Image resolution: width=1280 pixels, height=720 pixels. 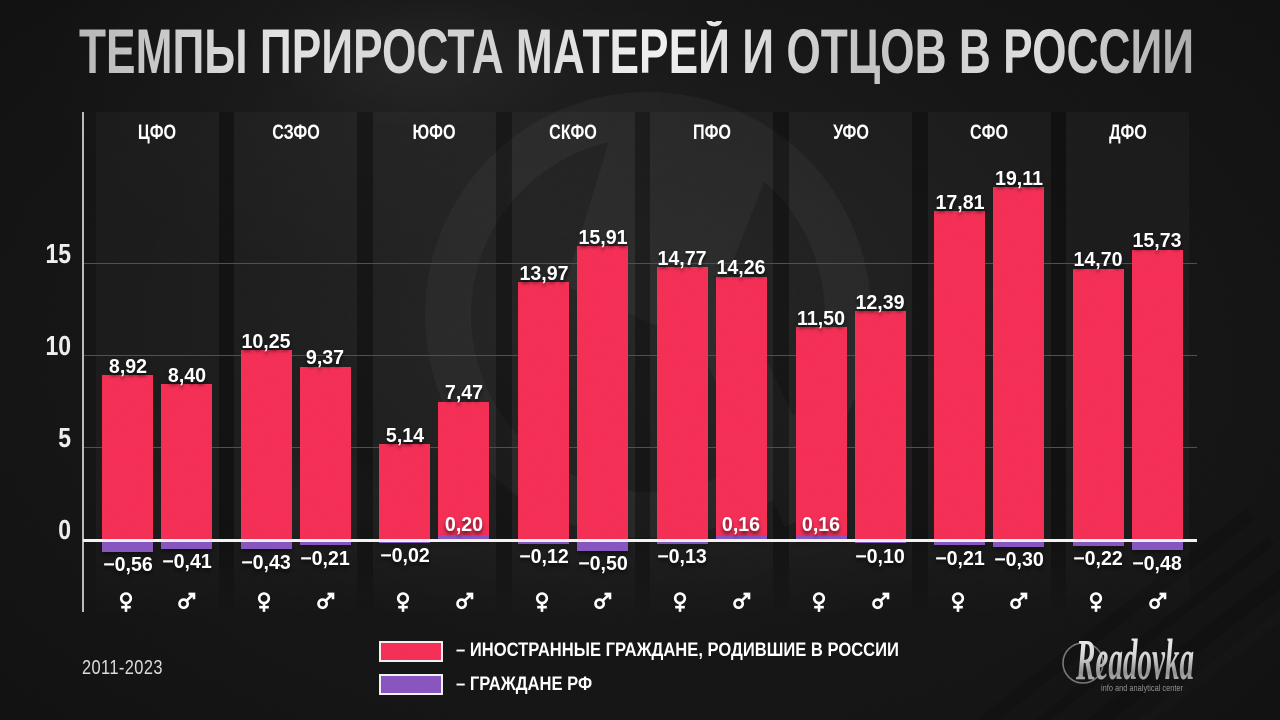 I want to click on svg-text: info and analytical center, so click(x=1142, y=688).